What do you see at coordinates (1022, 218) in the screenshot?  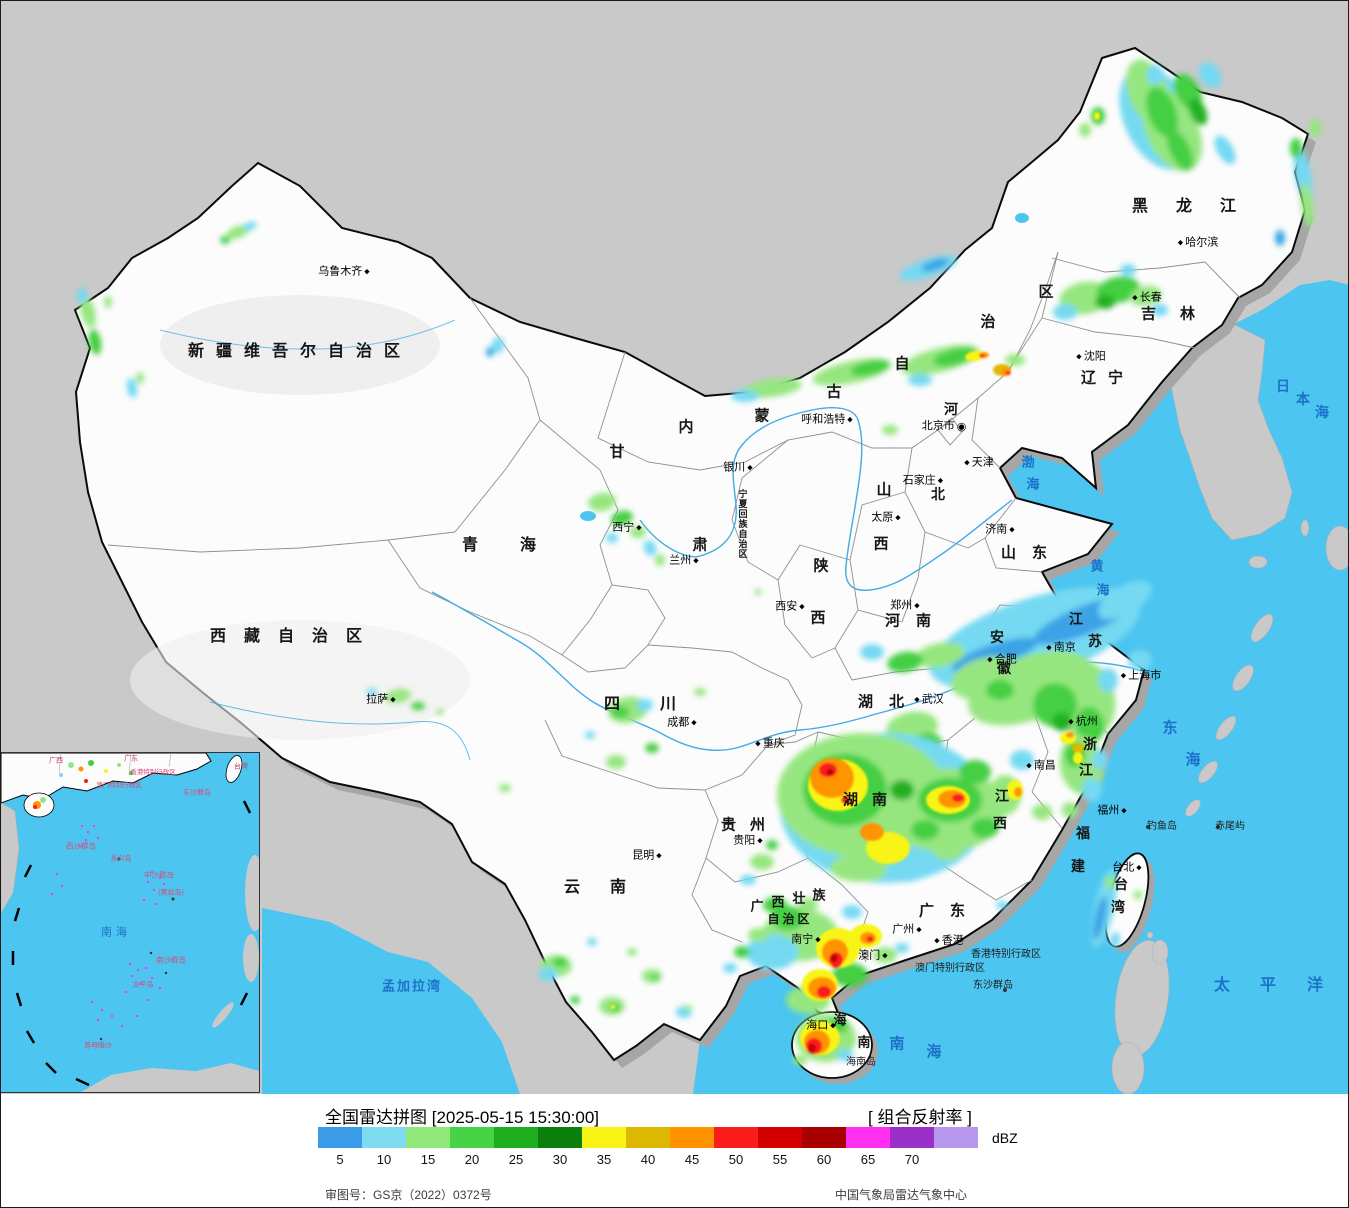 I see `hulun-lake` at bounding box center [1022, 218].